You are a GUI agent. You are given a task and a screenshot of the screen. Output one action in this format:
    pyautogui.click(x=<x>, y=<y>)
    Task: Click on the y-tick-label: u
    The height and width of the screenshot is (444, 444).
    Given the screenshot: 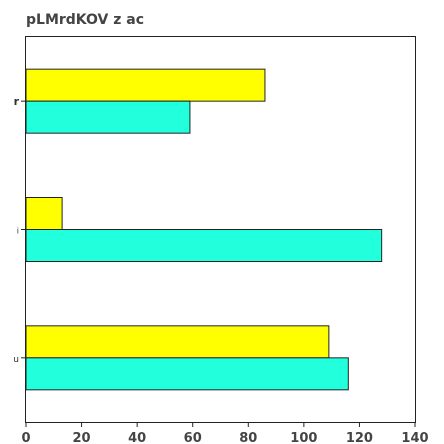 What is the action you would take?
    pyautogui.click(x=16, y=360)
    